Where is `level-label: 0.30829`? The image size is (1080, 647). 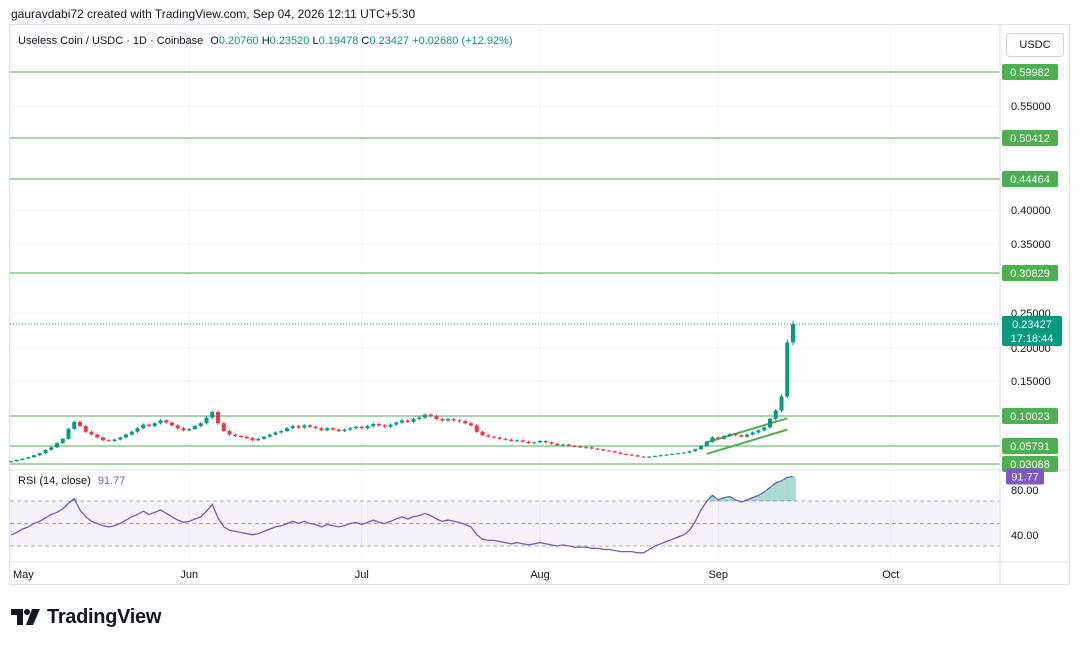 level-label: 0.30829 is located at coordinates (1030, 274).